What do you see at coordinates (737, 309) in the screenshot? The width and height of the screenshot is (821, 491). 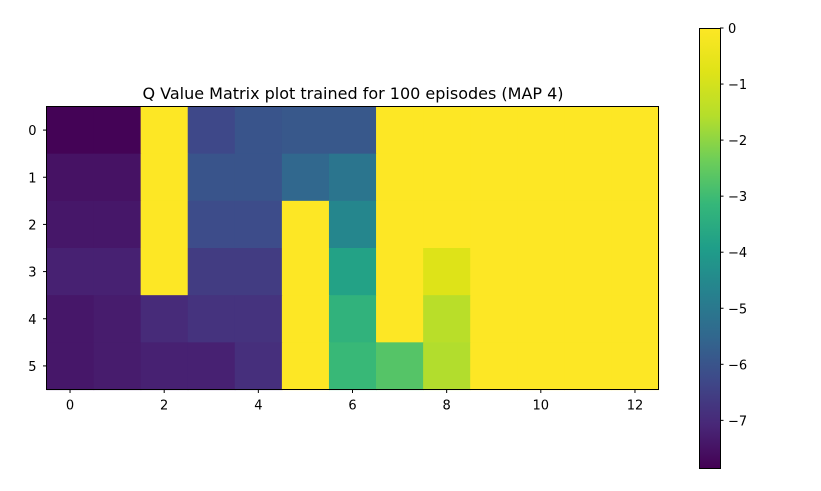 I see `colorbar-tick-label: −5` at bounding box center [737, 309].